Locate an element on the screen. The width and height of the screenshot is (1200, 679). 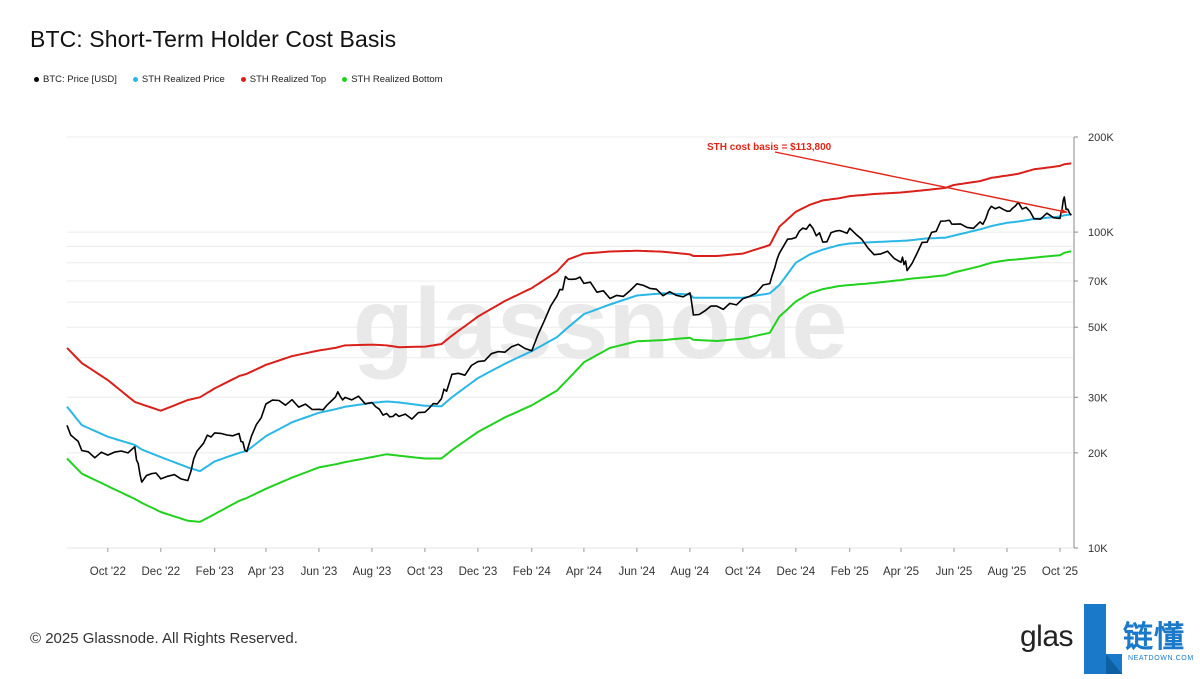
y-tick-label: 70K is located at coordinates (1098, 282).